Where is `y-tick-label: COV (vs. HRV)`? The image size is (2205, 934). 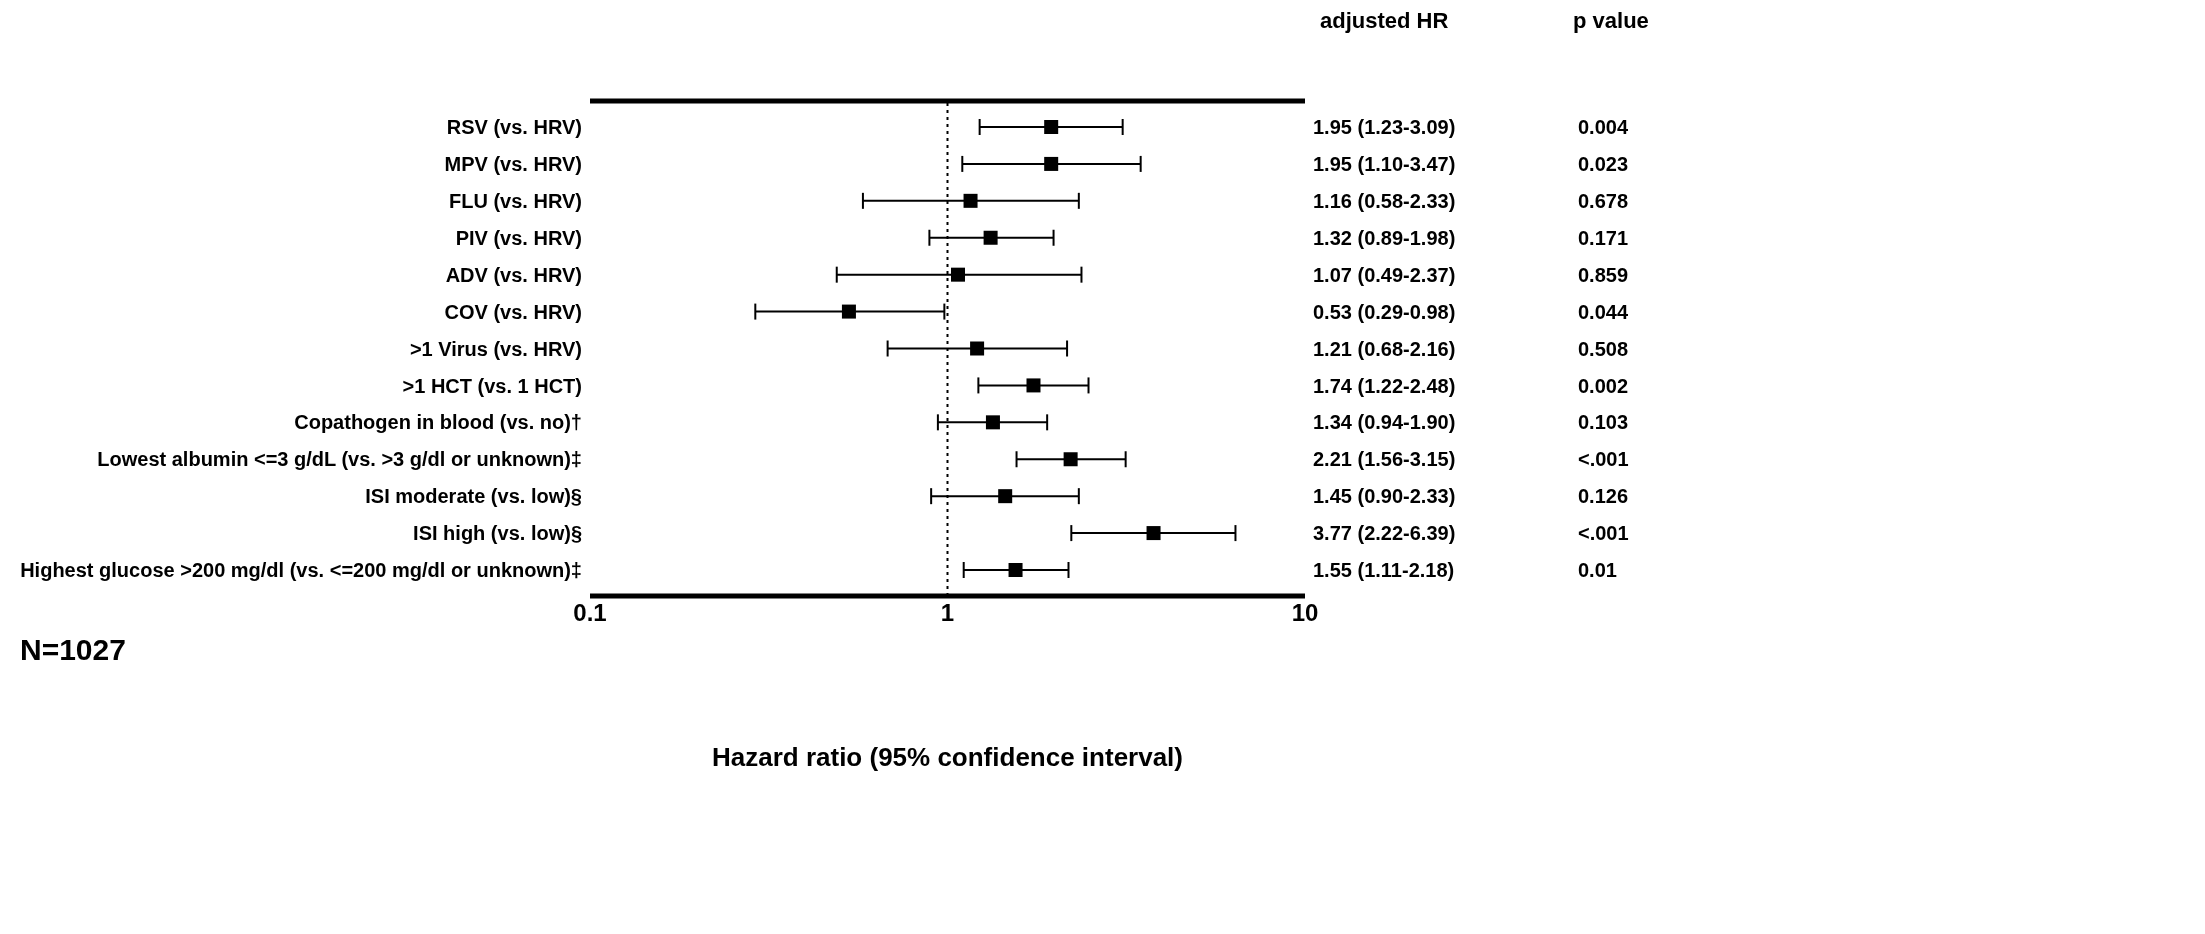 y-tick-label: COV (vs. HRV) is located at coordinates (513, 311).